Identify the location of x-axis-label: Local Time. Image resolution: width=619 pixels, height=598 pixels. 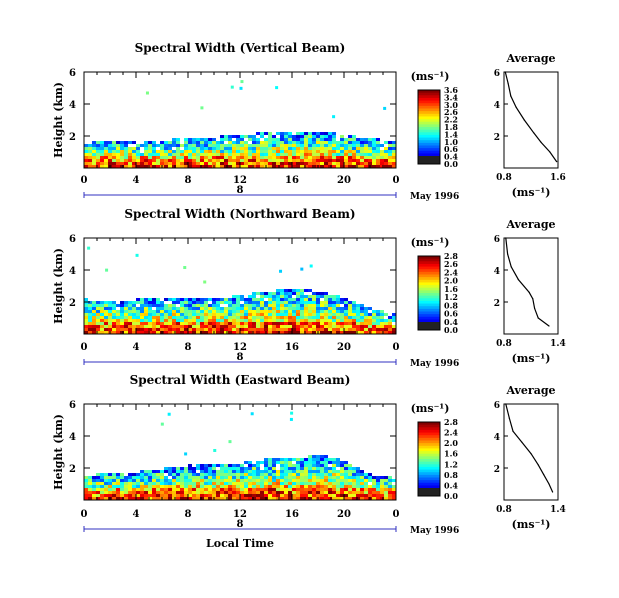
(240, 543).